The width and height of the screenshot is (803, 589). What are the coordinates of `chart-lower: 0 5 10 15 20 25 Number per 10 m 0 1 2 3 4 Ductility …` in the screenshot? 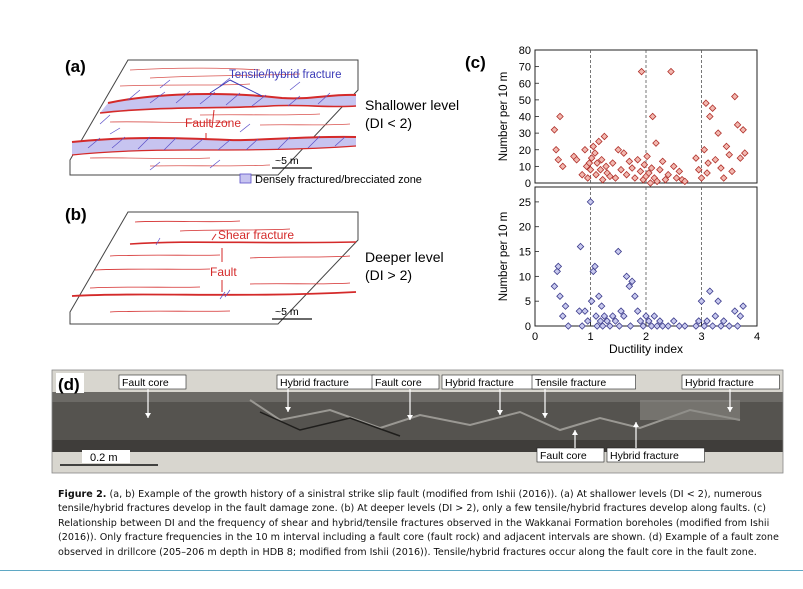 It's located at (629, 271).